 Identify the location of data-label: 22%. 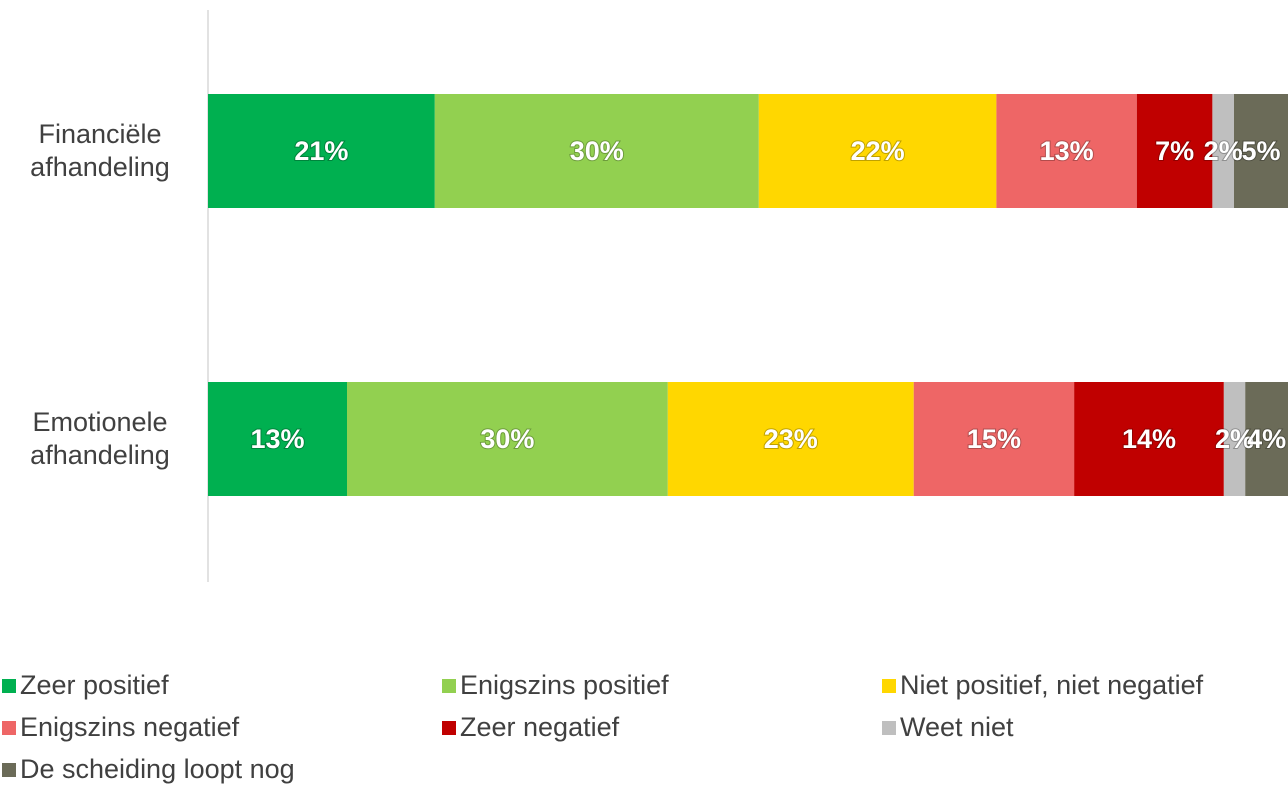
(878, 151).